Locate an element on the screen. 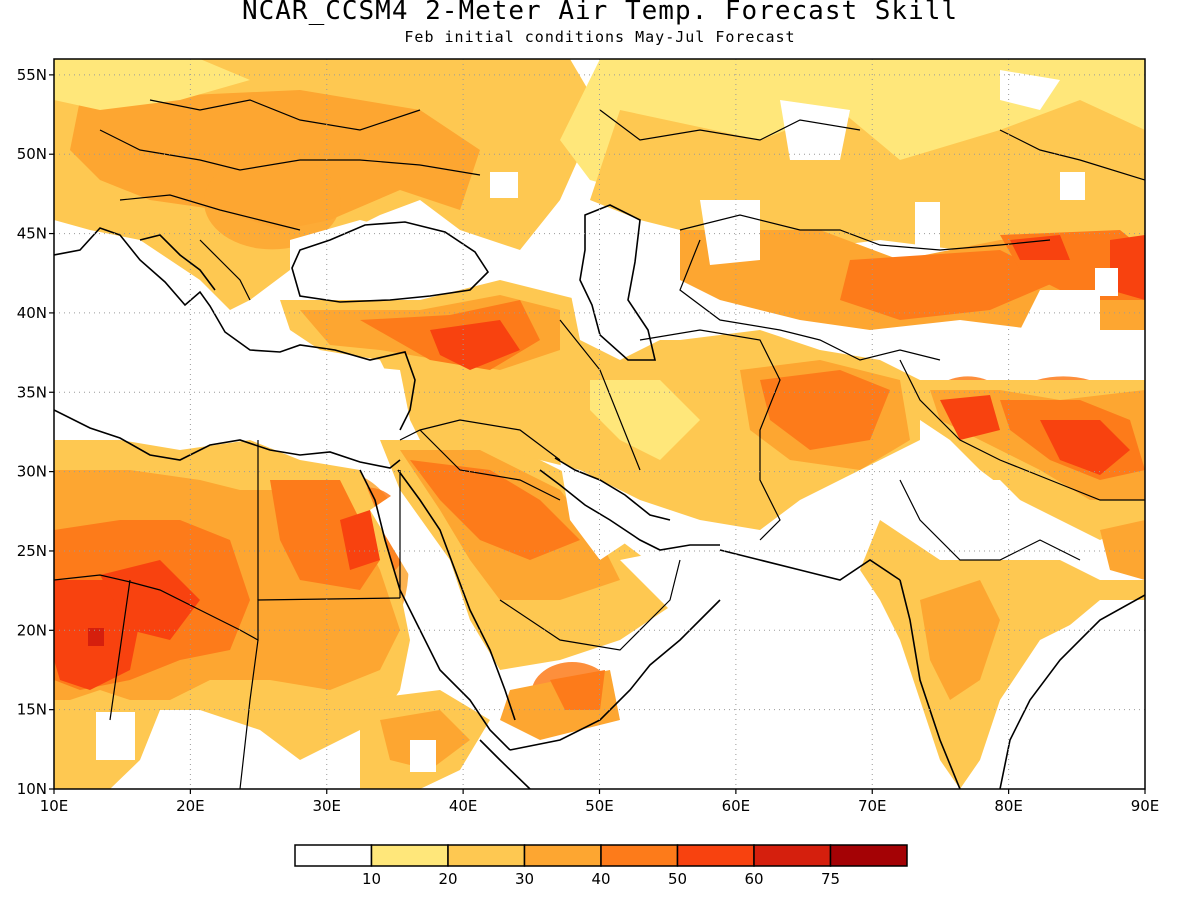 The height and width of the screenshot is (900, 1200). lat-tick-label: 30N is located at coordinates (32, 472).